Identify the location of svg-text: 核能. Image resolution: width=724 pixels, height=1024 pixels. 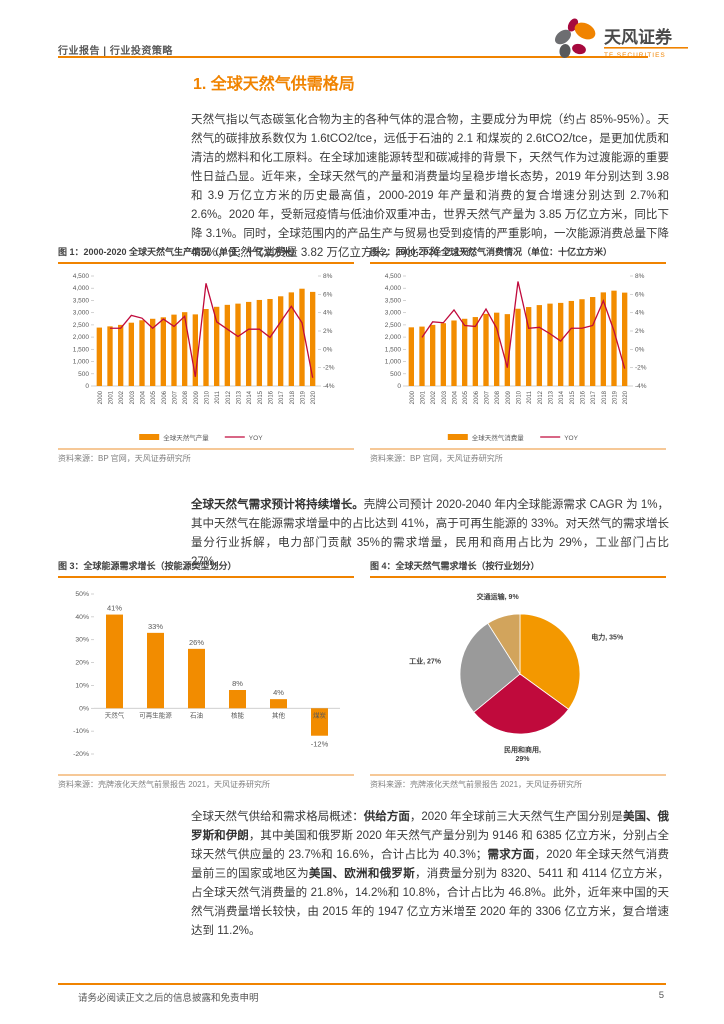
(238, 714).